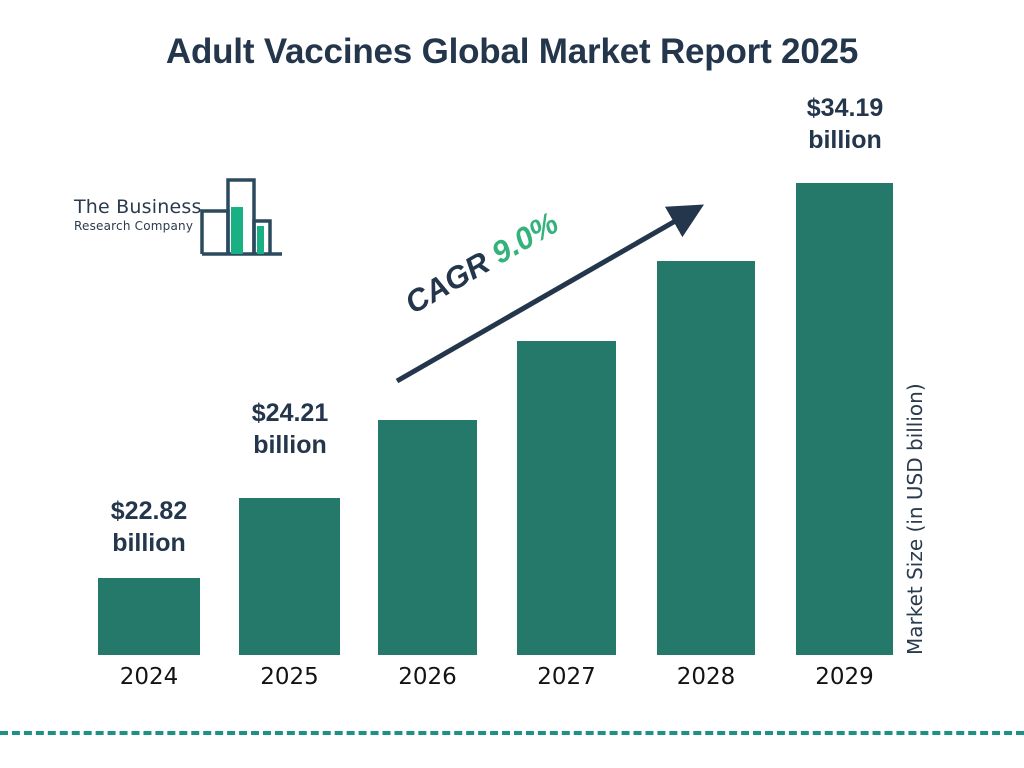  What do you see at coordinates (545, 292) in the screenshot?
I see `growth-arrow` at bounding box center [545, 292].